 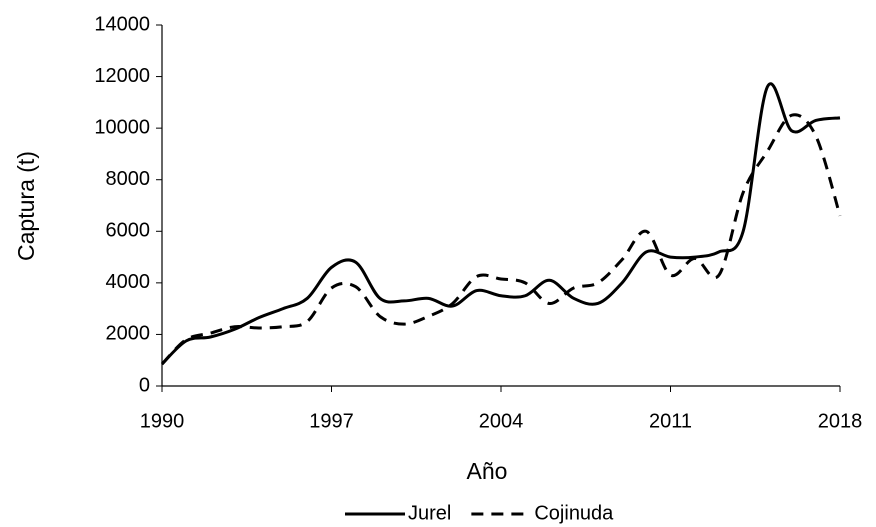 I want to click on y-tick-label: 6000, so click(x=128, y=231).